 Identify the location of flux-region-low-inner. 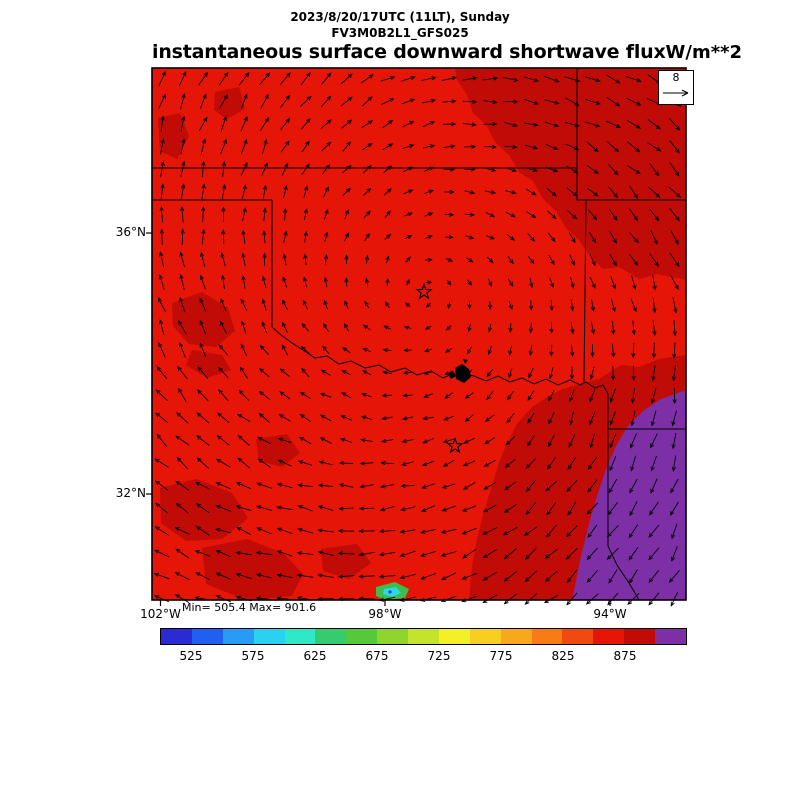
(392, 592).